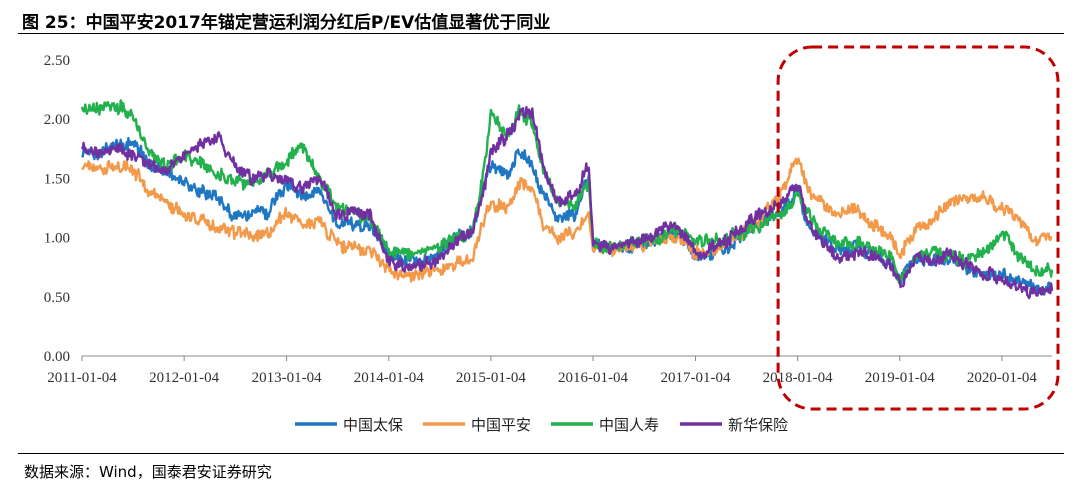  Describe the element at coordinates (286, 23) in the screenshot. I see `figure-title: 图 25：中国平安2017年锚定营运利润分红后P/EV估值显著优于同业` at that location.